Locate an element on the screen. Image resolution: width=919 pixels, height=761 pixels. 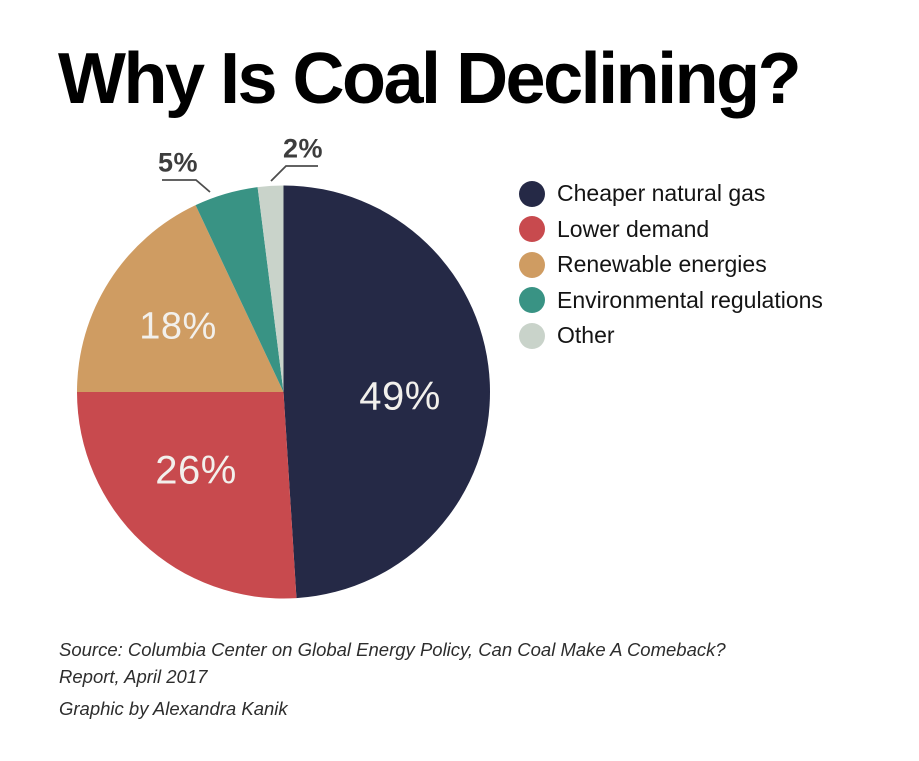
slice-value-label: 2% is located at coordinates (303, 148).